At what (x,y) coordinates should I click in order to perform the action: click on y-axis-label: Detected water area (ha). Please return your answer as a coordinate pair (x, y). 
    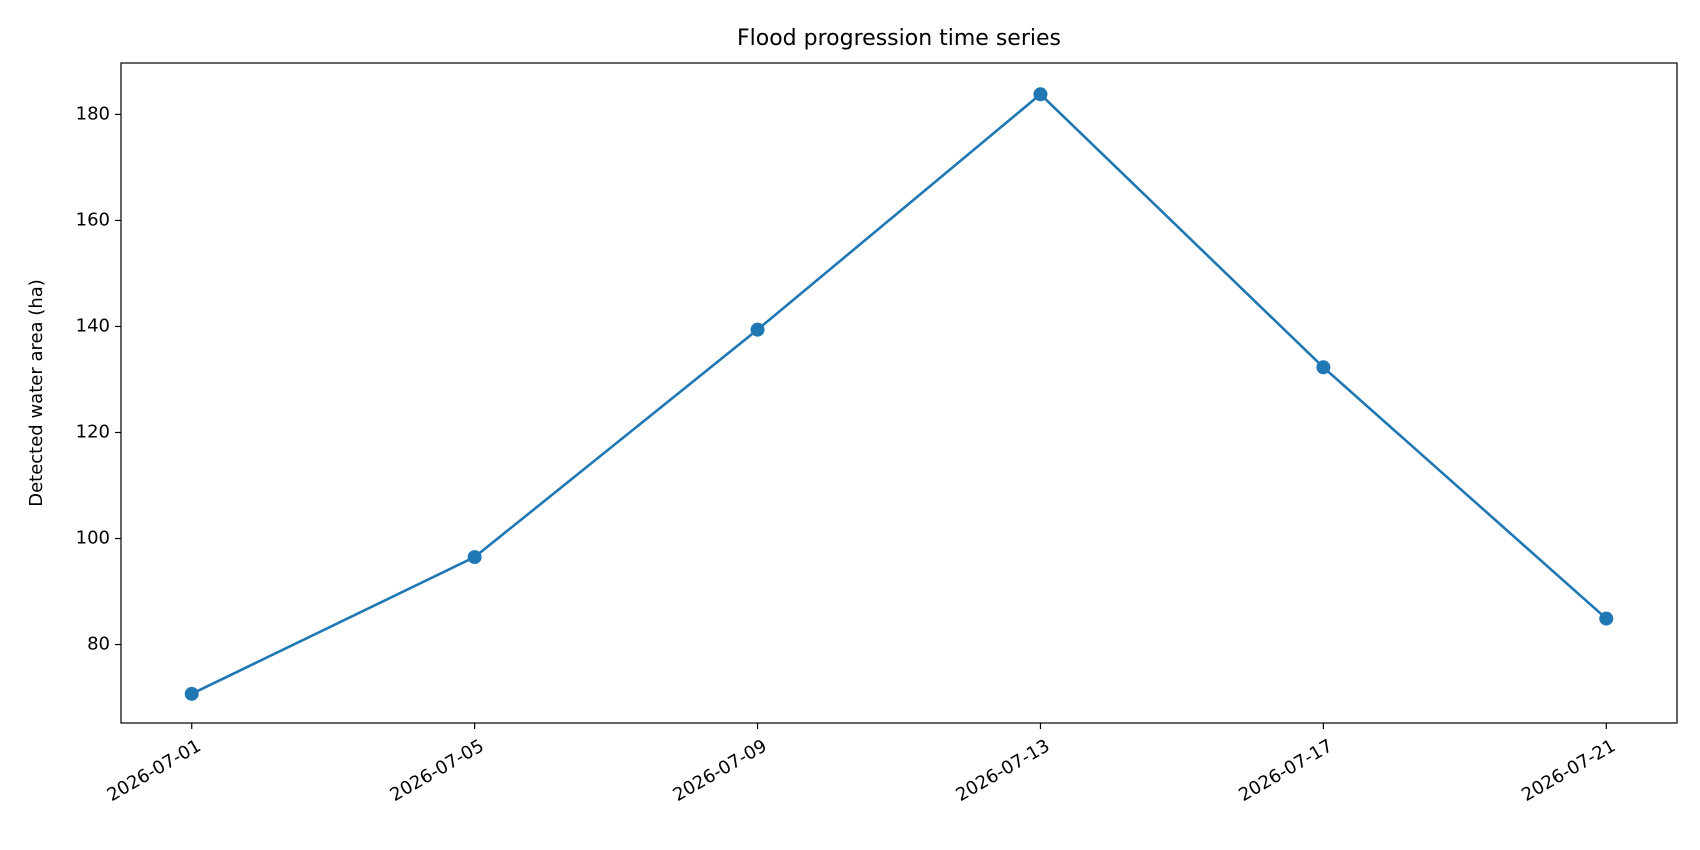
    Looking at the image, I should click on (36, 393).